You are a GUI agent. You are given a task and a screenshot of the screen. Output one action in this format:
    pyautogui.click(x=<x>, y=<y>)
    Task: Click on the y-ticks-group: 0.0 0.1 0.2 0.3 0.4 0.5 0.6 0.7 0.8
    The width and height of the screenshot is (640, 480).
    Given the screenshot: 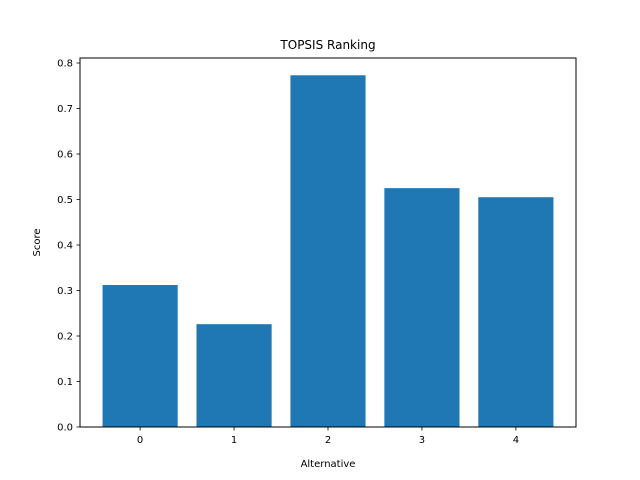 What is the action you would take?
    pyautogui.click(x=68, y=246)
    